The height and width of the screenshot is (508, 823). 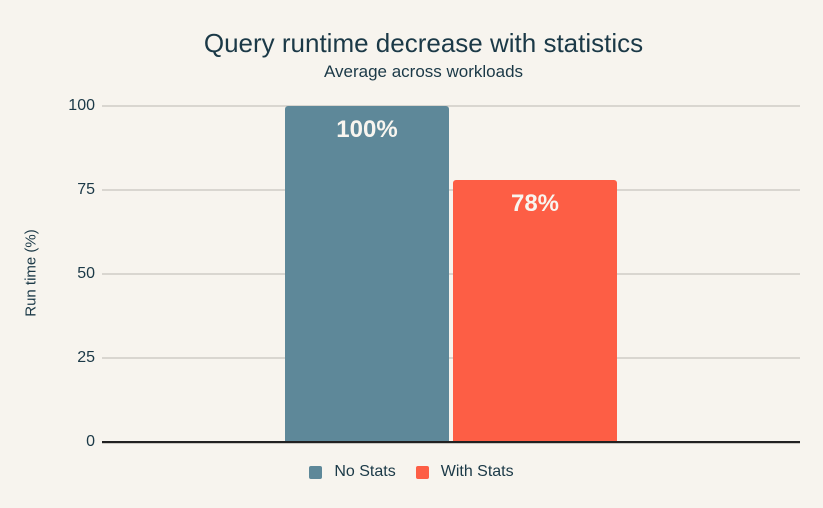 What do you see at coordinates (90, 441) in the screenshot?
I see `y-tick-label: 0` at bounding box center [90, 441].